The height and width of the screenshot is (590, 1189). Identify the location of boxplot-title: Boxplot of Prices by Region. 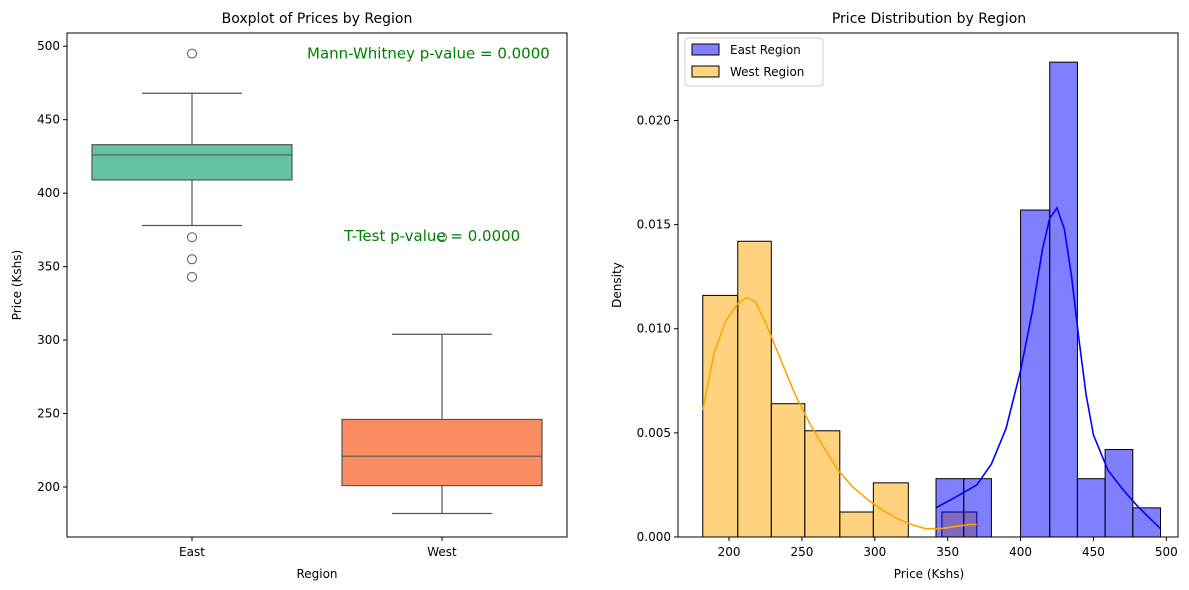
(317, 19).